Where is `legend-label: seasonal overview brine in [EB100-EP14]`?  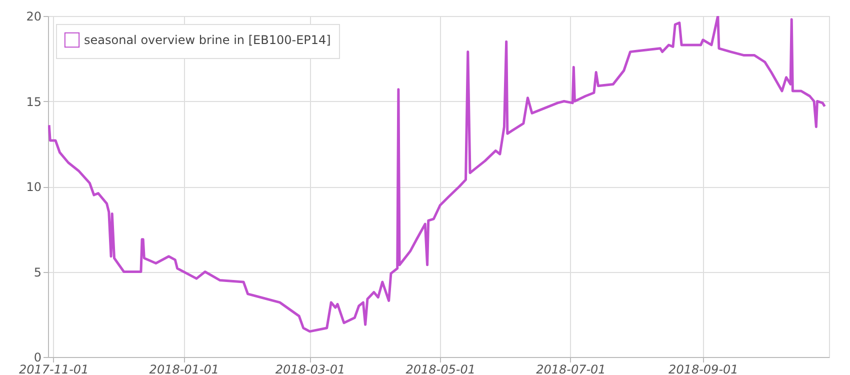
legend-label: seasonal overview brine in [EB100-EP14] is located at coordinates (207, 40).